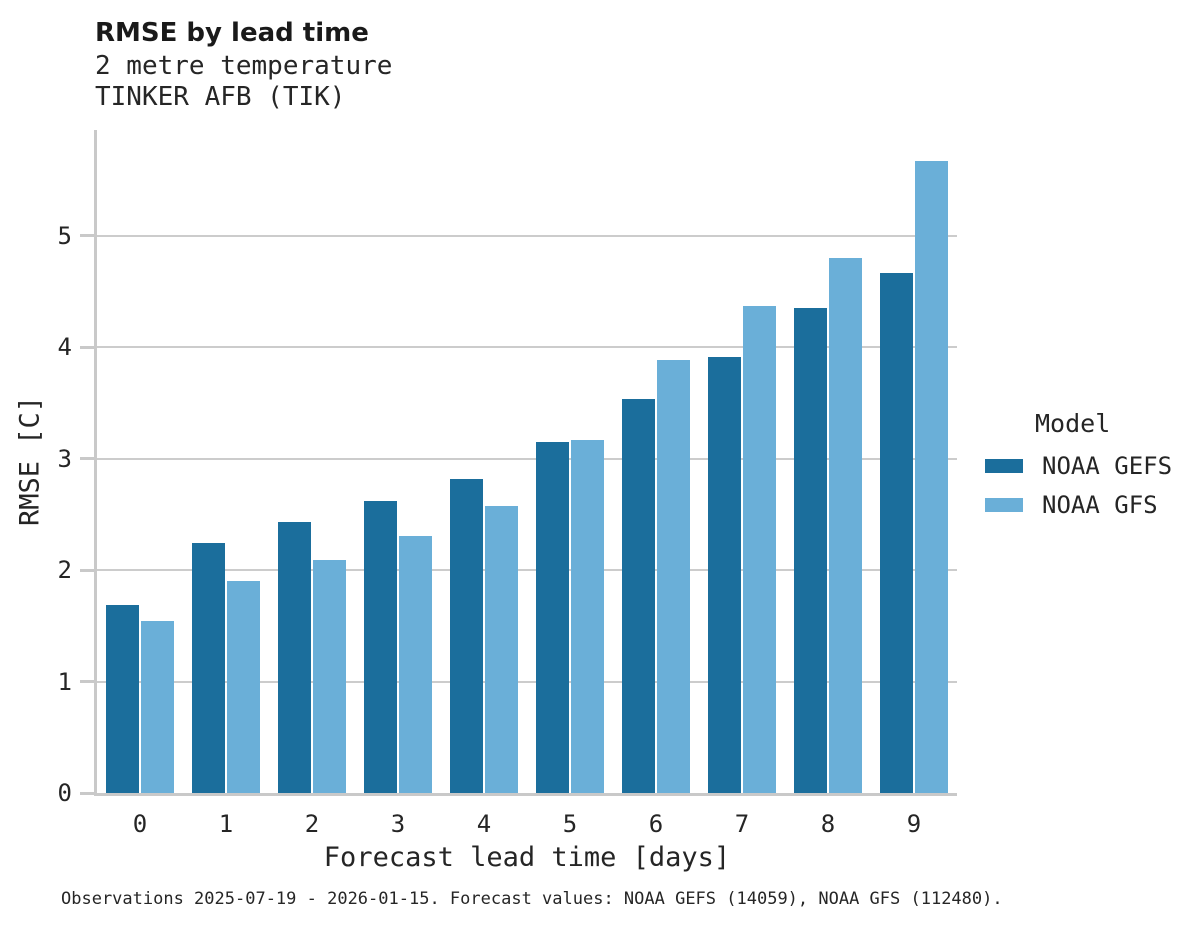 Image resolution: width=1195 pixels, height=928 pixels. Describe the element at coordinates (828, 824) in the screenshot. I see `x-tick-label-8: 8` at that location.